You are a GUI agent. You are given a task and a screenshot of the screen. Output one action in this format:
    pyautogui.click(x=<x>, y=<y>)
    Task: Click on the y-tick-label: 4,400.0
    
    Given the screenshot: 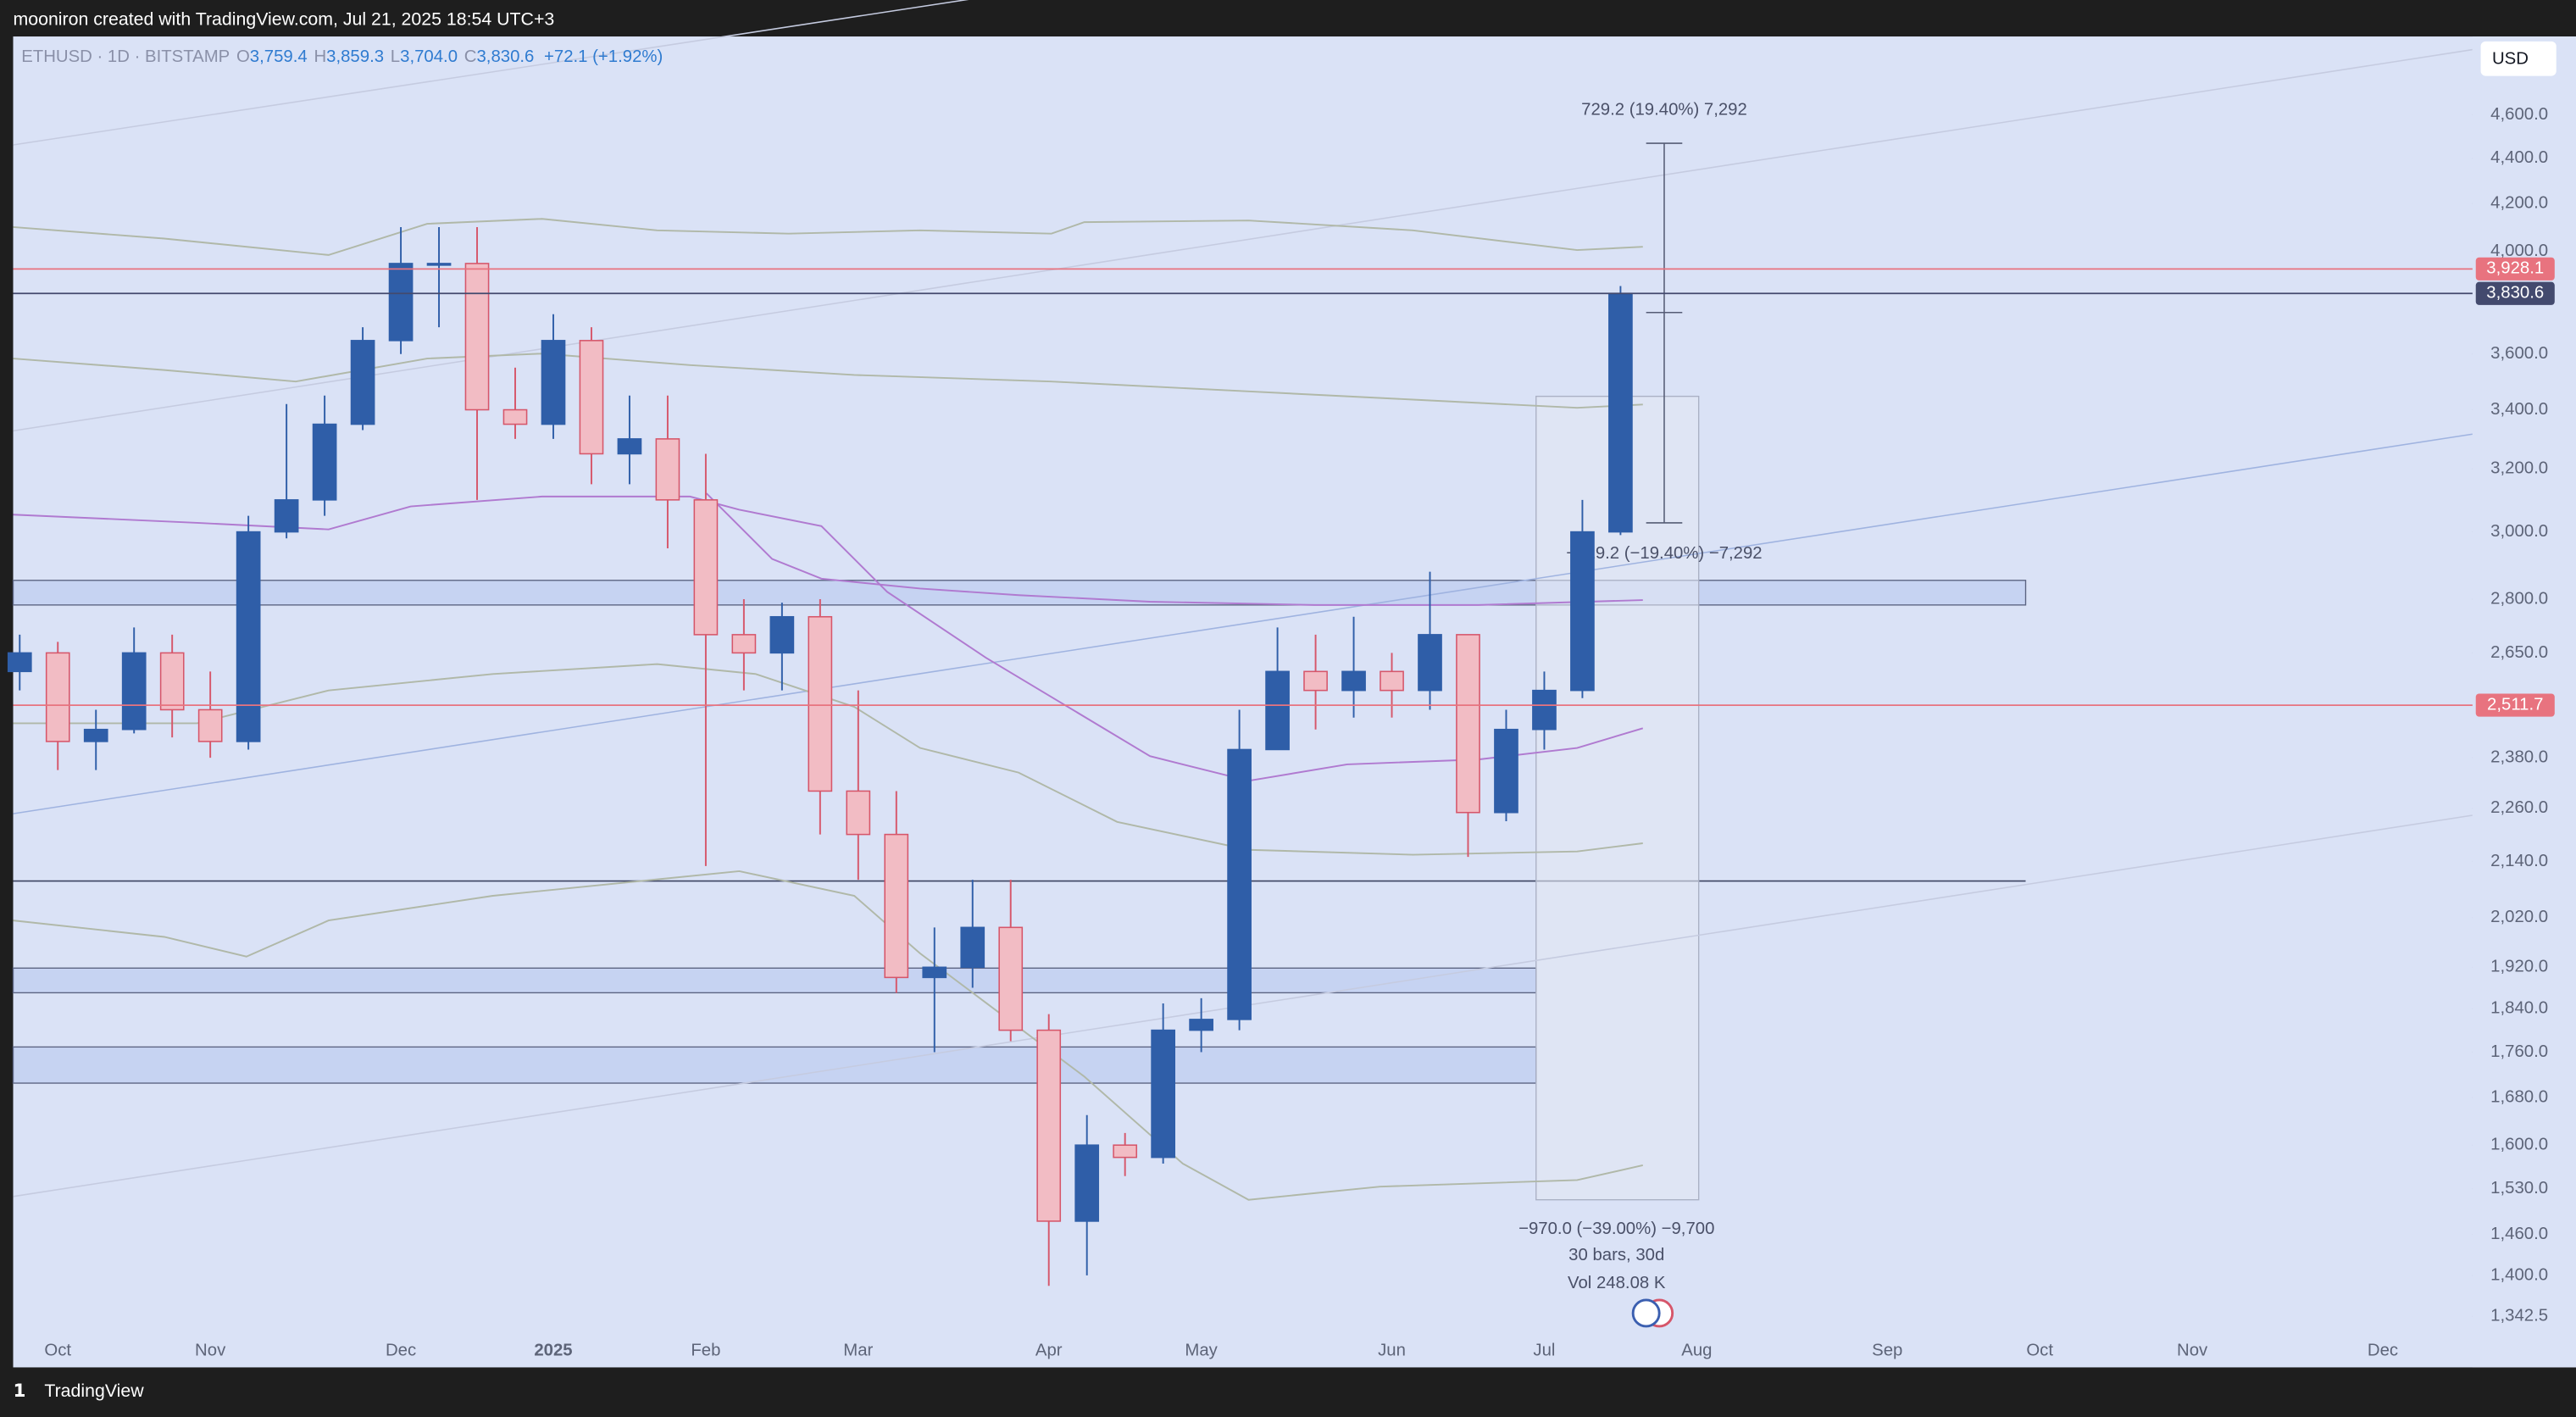 What is the action you would take?
    pyautogui.click(x=2519, y=157)
    